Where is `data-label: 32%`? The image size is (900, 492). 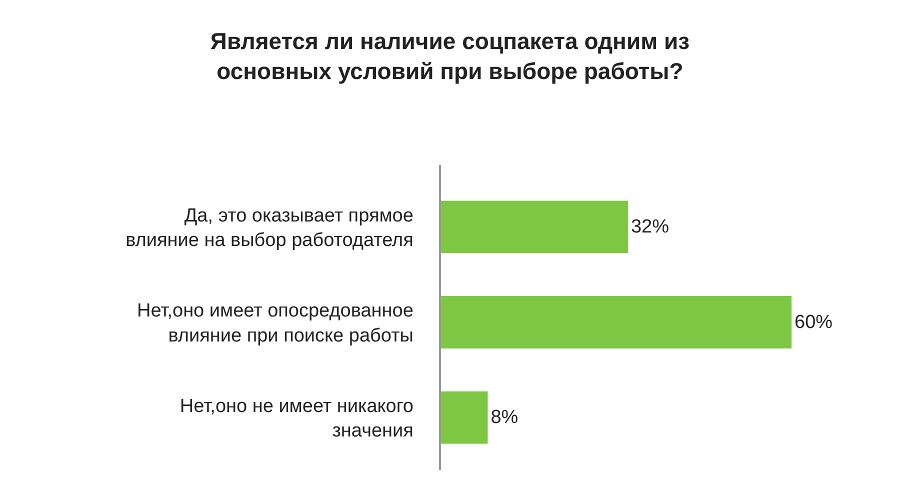
data-label: 32% is located at coordinates (650, 227).